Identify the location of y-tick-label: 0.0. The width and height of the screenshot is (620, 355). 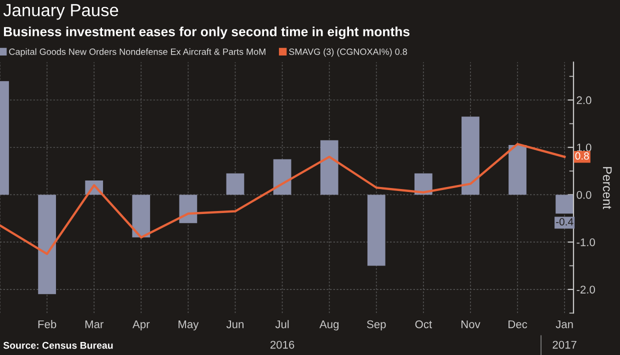
(584, 194).